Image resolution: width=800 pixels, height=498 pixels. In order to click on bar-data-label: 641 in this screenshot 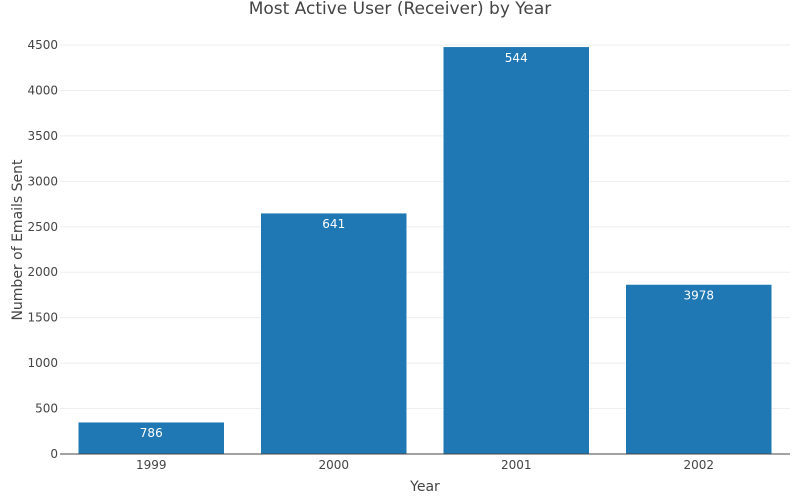, I will do `click(333, 224)`.